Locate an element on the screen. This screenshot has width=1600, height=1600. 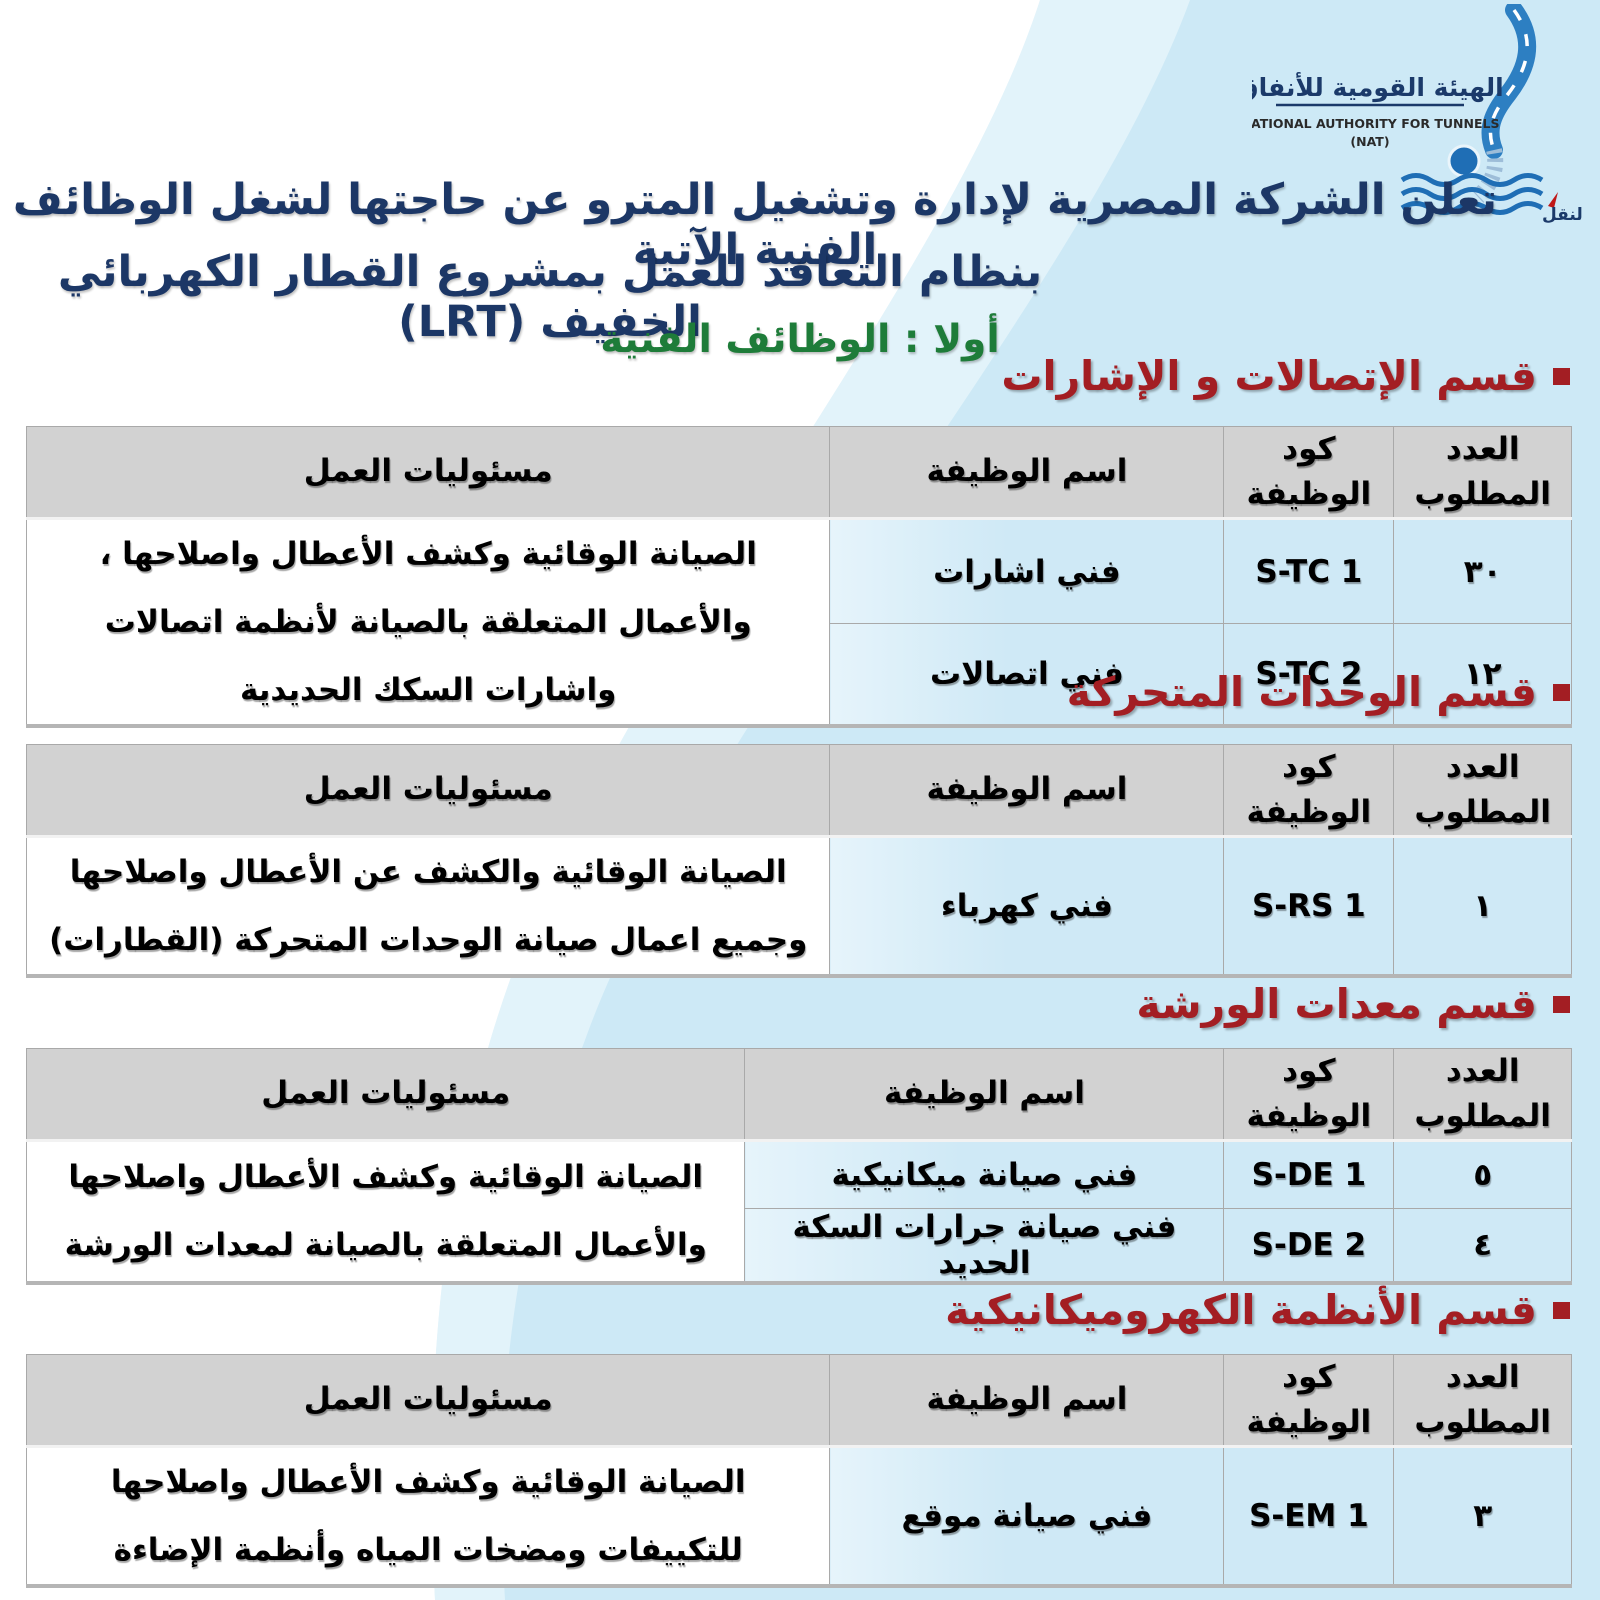
section-heading-label: قسم الوحدات المتحركة is located at coordinates (1301, 692).